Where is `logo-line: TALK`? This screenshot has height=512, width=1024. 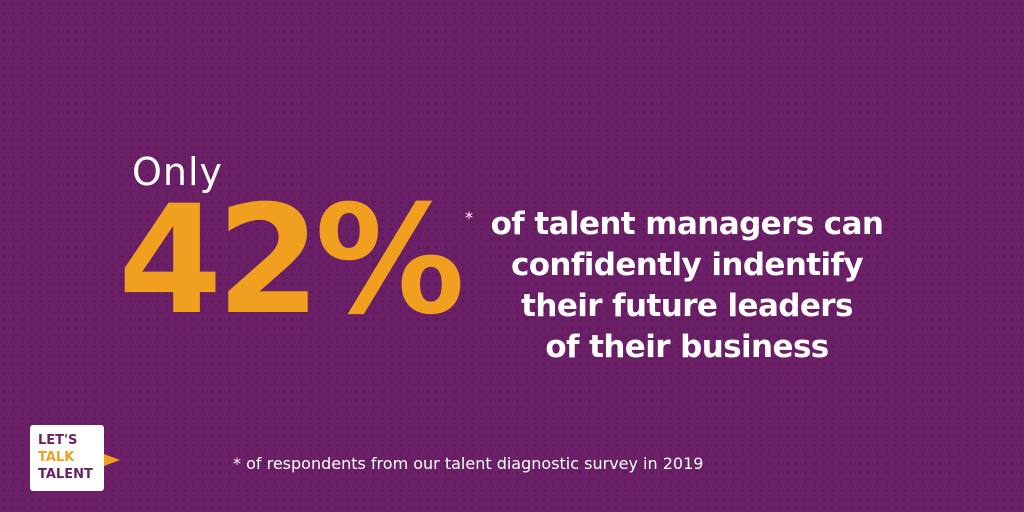
logo-line: TALK is located at coordinates (56, 457).